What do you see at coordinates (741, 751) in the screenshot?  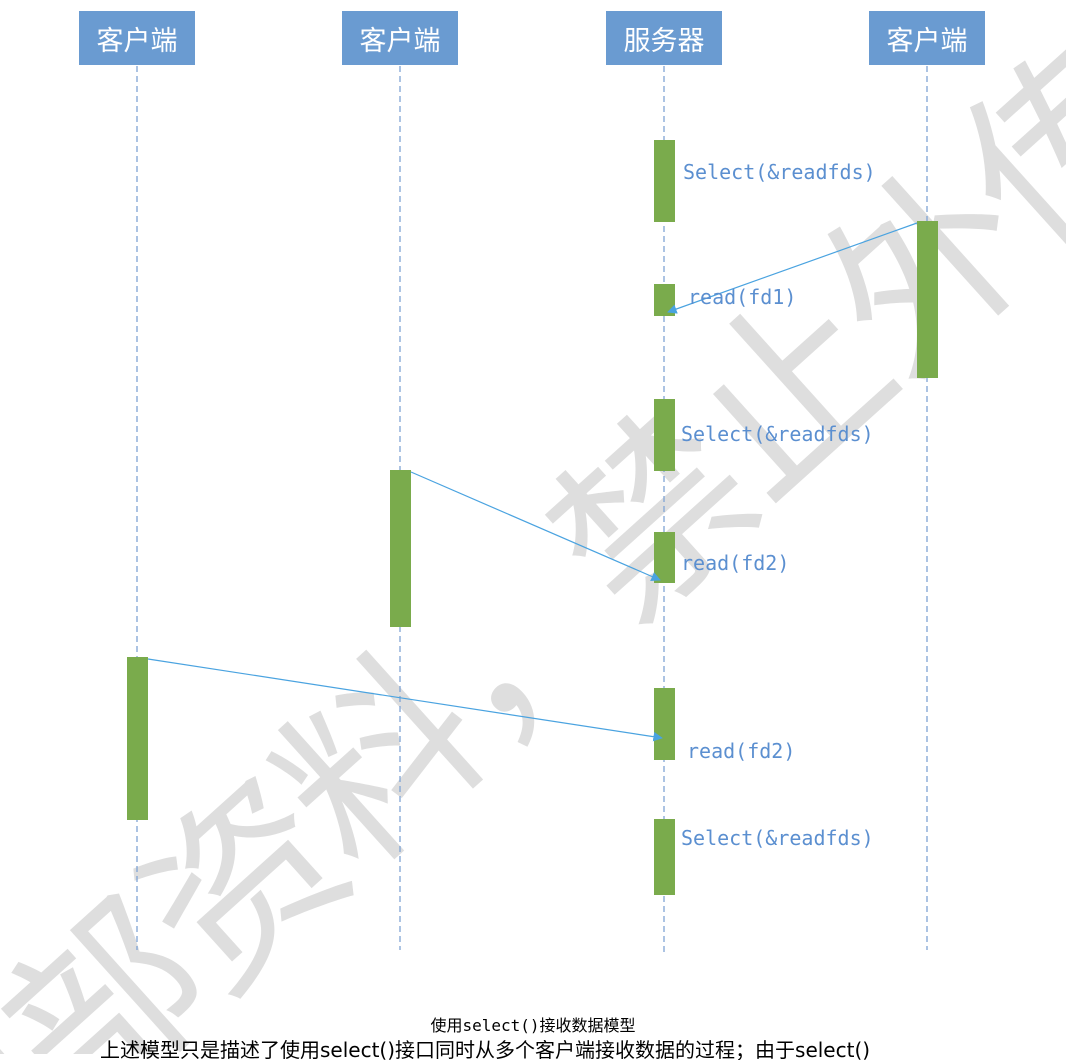 I see `message-label-read-fd2-b: read(fd2)` at bounding box center [741, 751].